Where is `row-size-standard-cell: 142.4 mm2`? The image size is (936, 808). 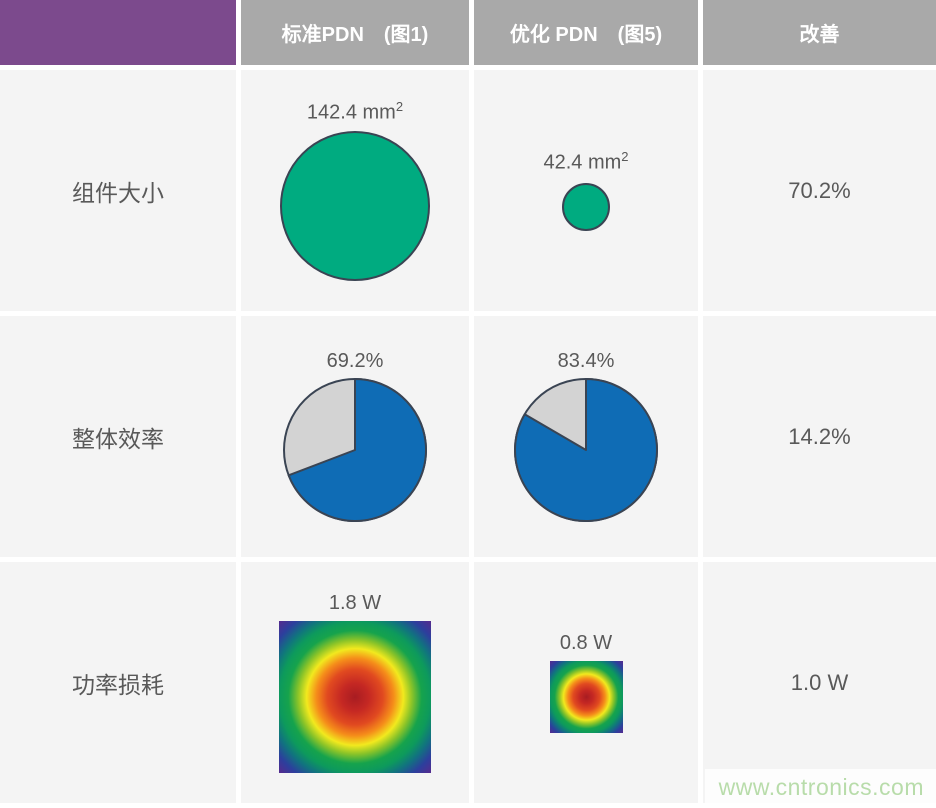
row-size-standard-cell: 142.4 mm2 is located at coordinates (355, 190).